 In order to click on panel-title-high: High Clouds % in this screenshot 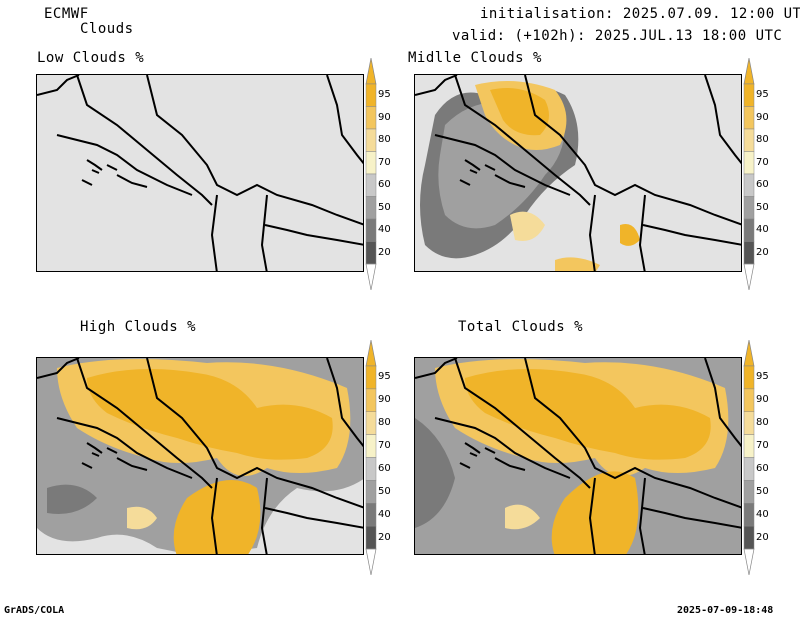, I will do `click(138, 327)`.